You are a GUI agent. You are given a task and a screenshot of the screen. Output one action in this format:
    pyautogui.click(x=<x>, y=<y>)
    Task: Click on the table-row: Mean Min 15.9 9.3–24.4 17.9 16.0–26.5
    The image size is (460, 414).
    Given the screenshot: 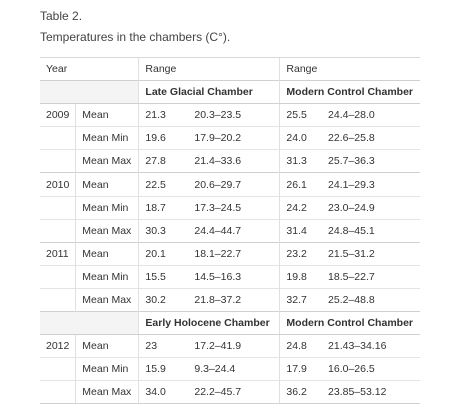 What is the action you would take?
    pyautogui.click(x=230, y=369)
    